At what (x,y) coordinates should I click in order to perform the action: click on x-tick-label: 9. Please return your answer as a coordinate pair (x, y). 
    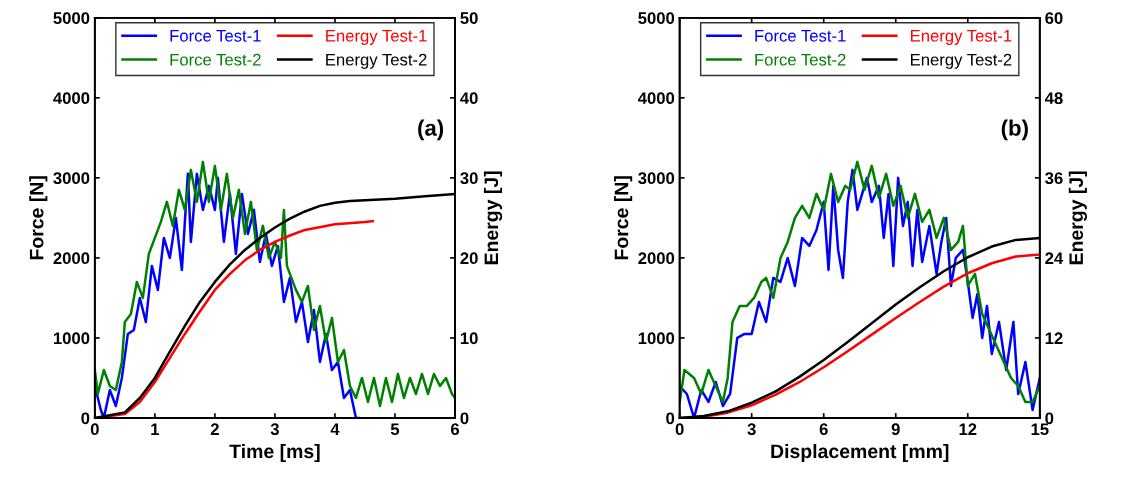
    Looking at the image, I should click on (895, 429).